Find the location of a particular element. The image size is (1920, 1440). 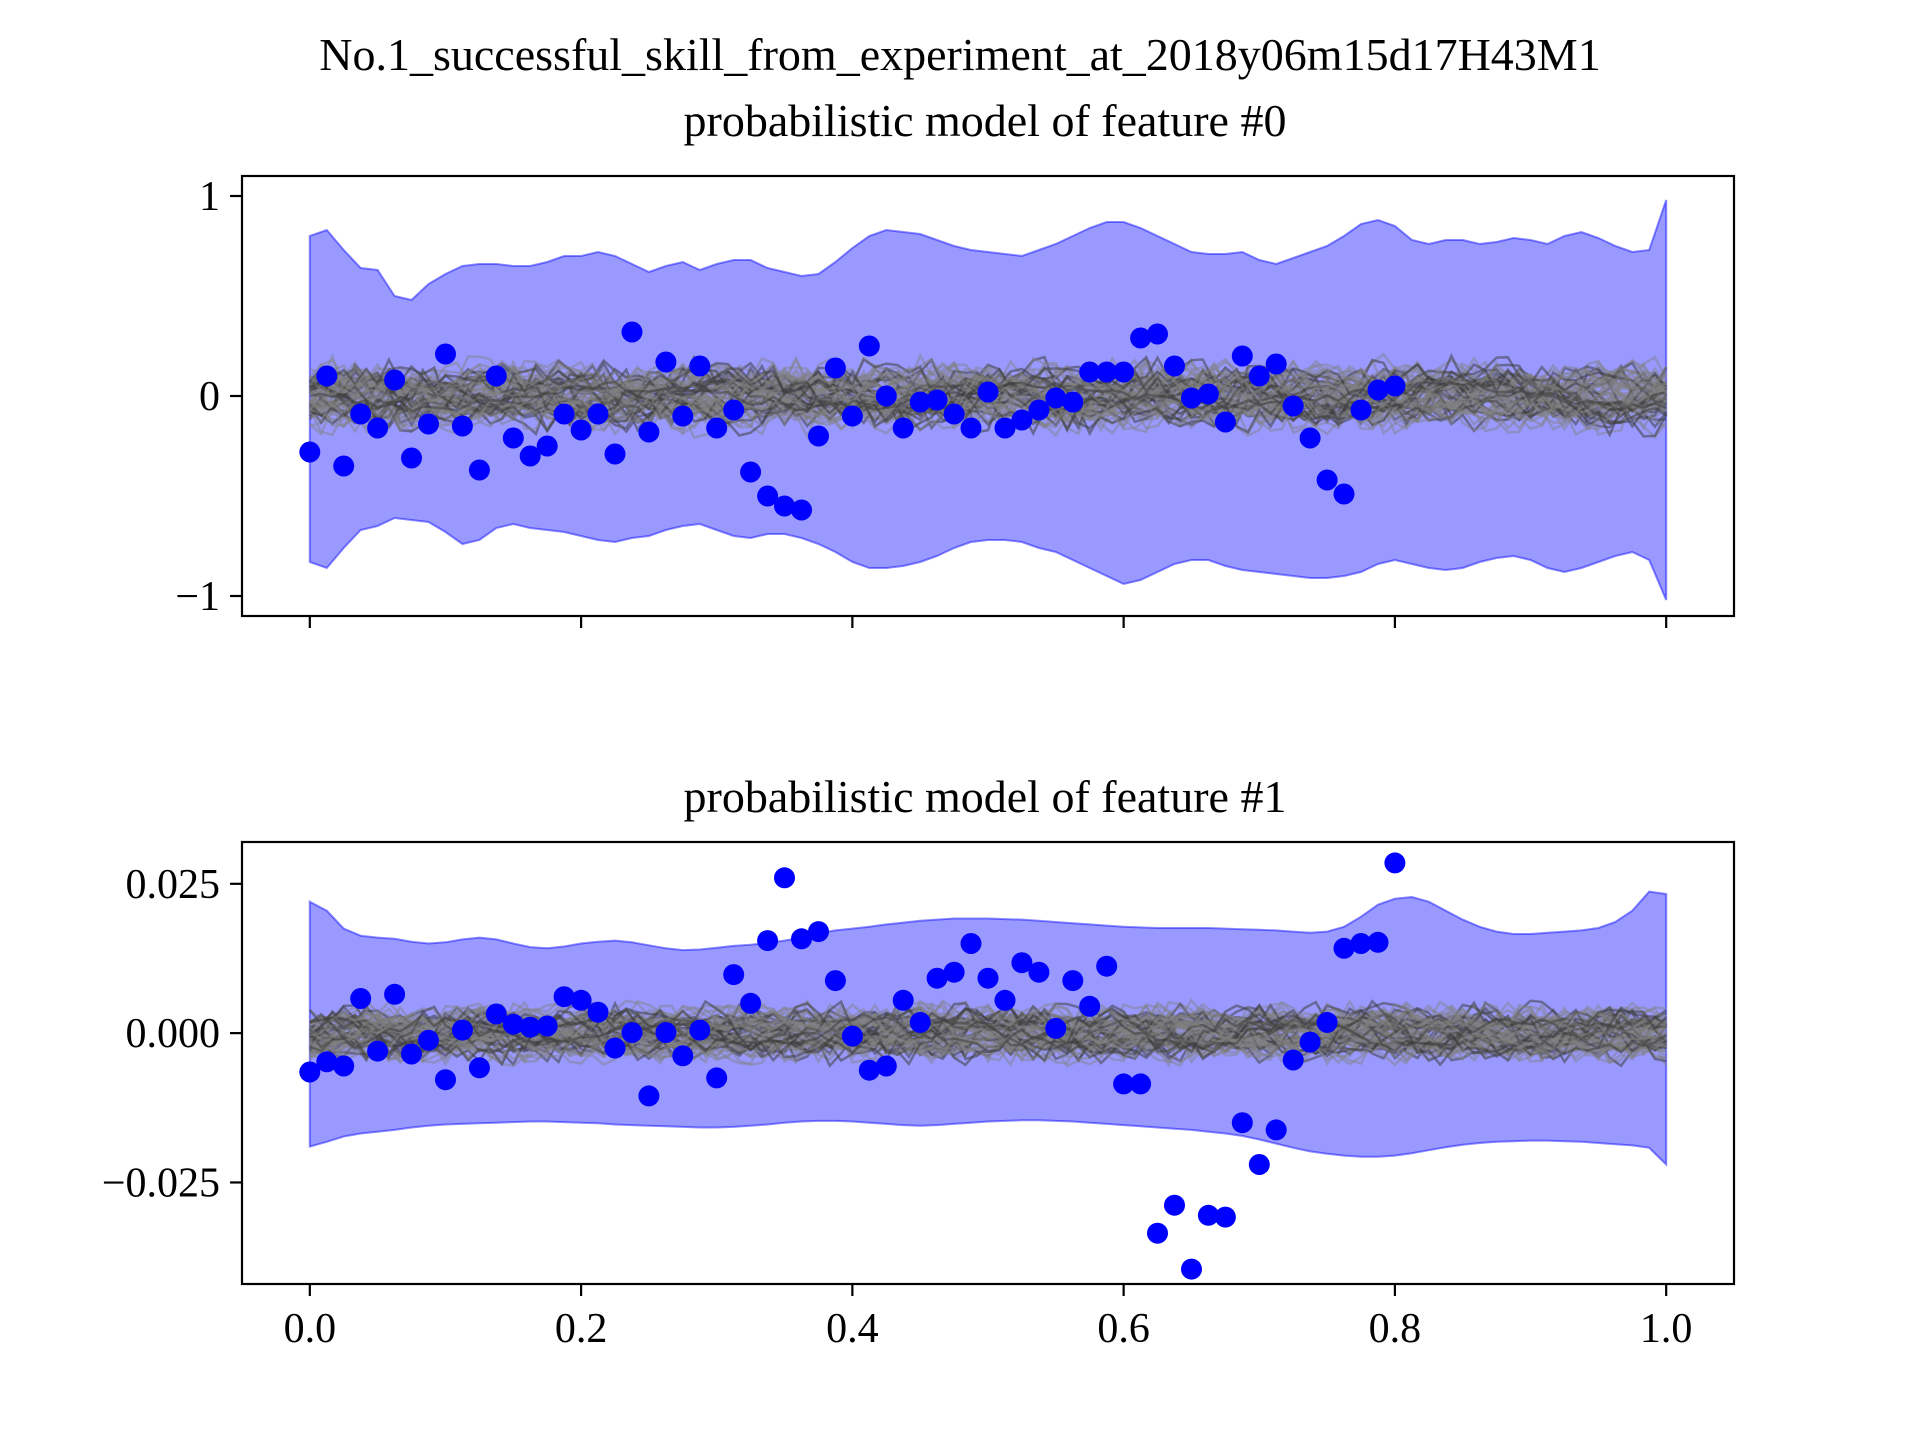

x-tick-label: 0.6 is located at coordinates (1123, 1329).